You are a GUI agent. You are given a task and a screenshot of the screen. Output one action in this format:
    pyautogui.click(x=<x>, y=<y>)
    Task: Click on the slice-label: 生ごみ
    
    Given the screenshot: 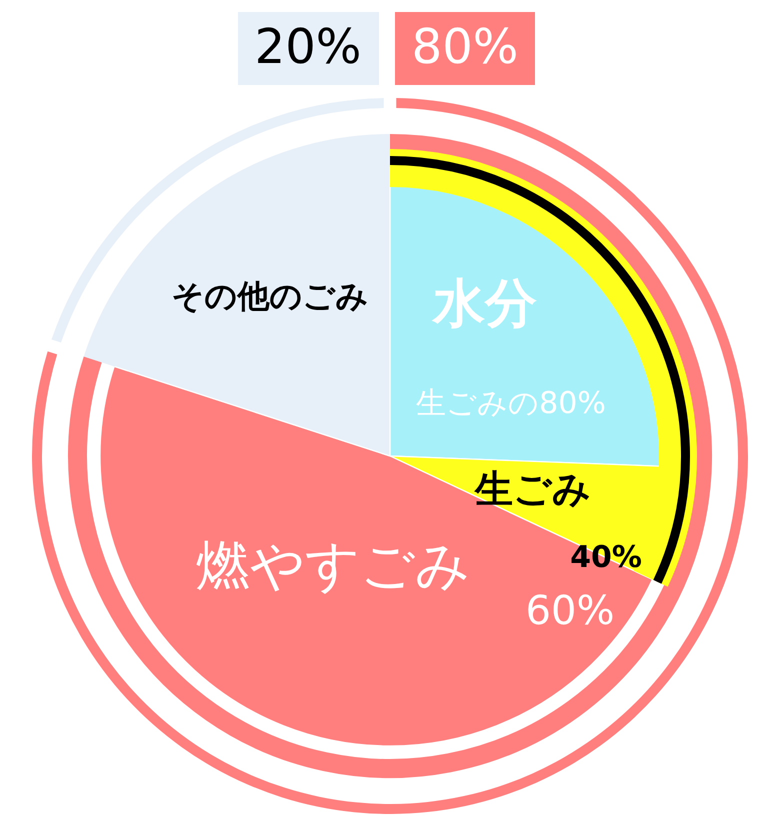 What is the action you would take?
    pyautogui.click(x=532, y=489)
    